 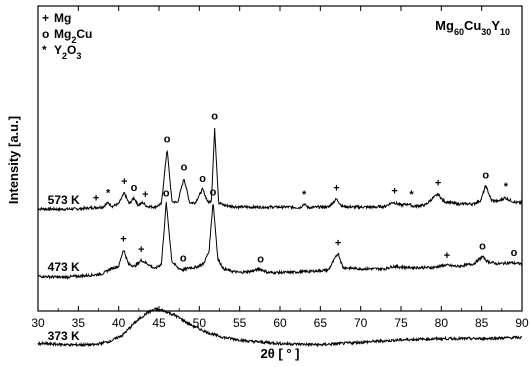 I want to click on legend-label: Mg2Cu, so click(x=73, y=36).